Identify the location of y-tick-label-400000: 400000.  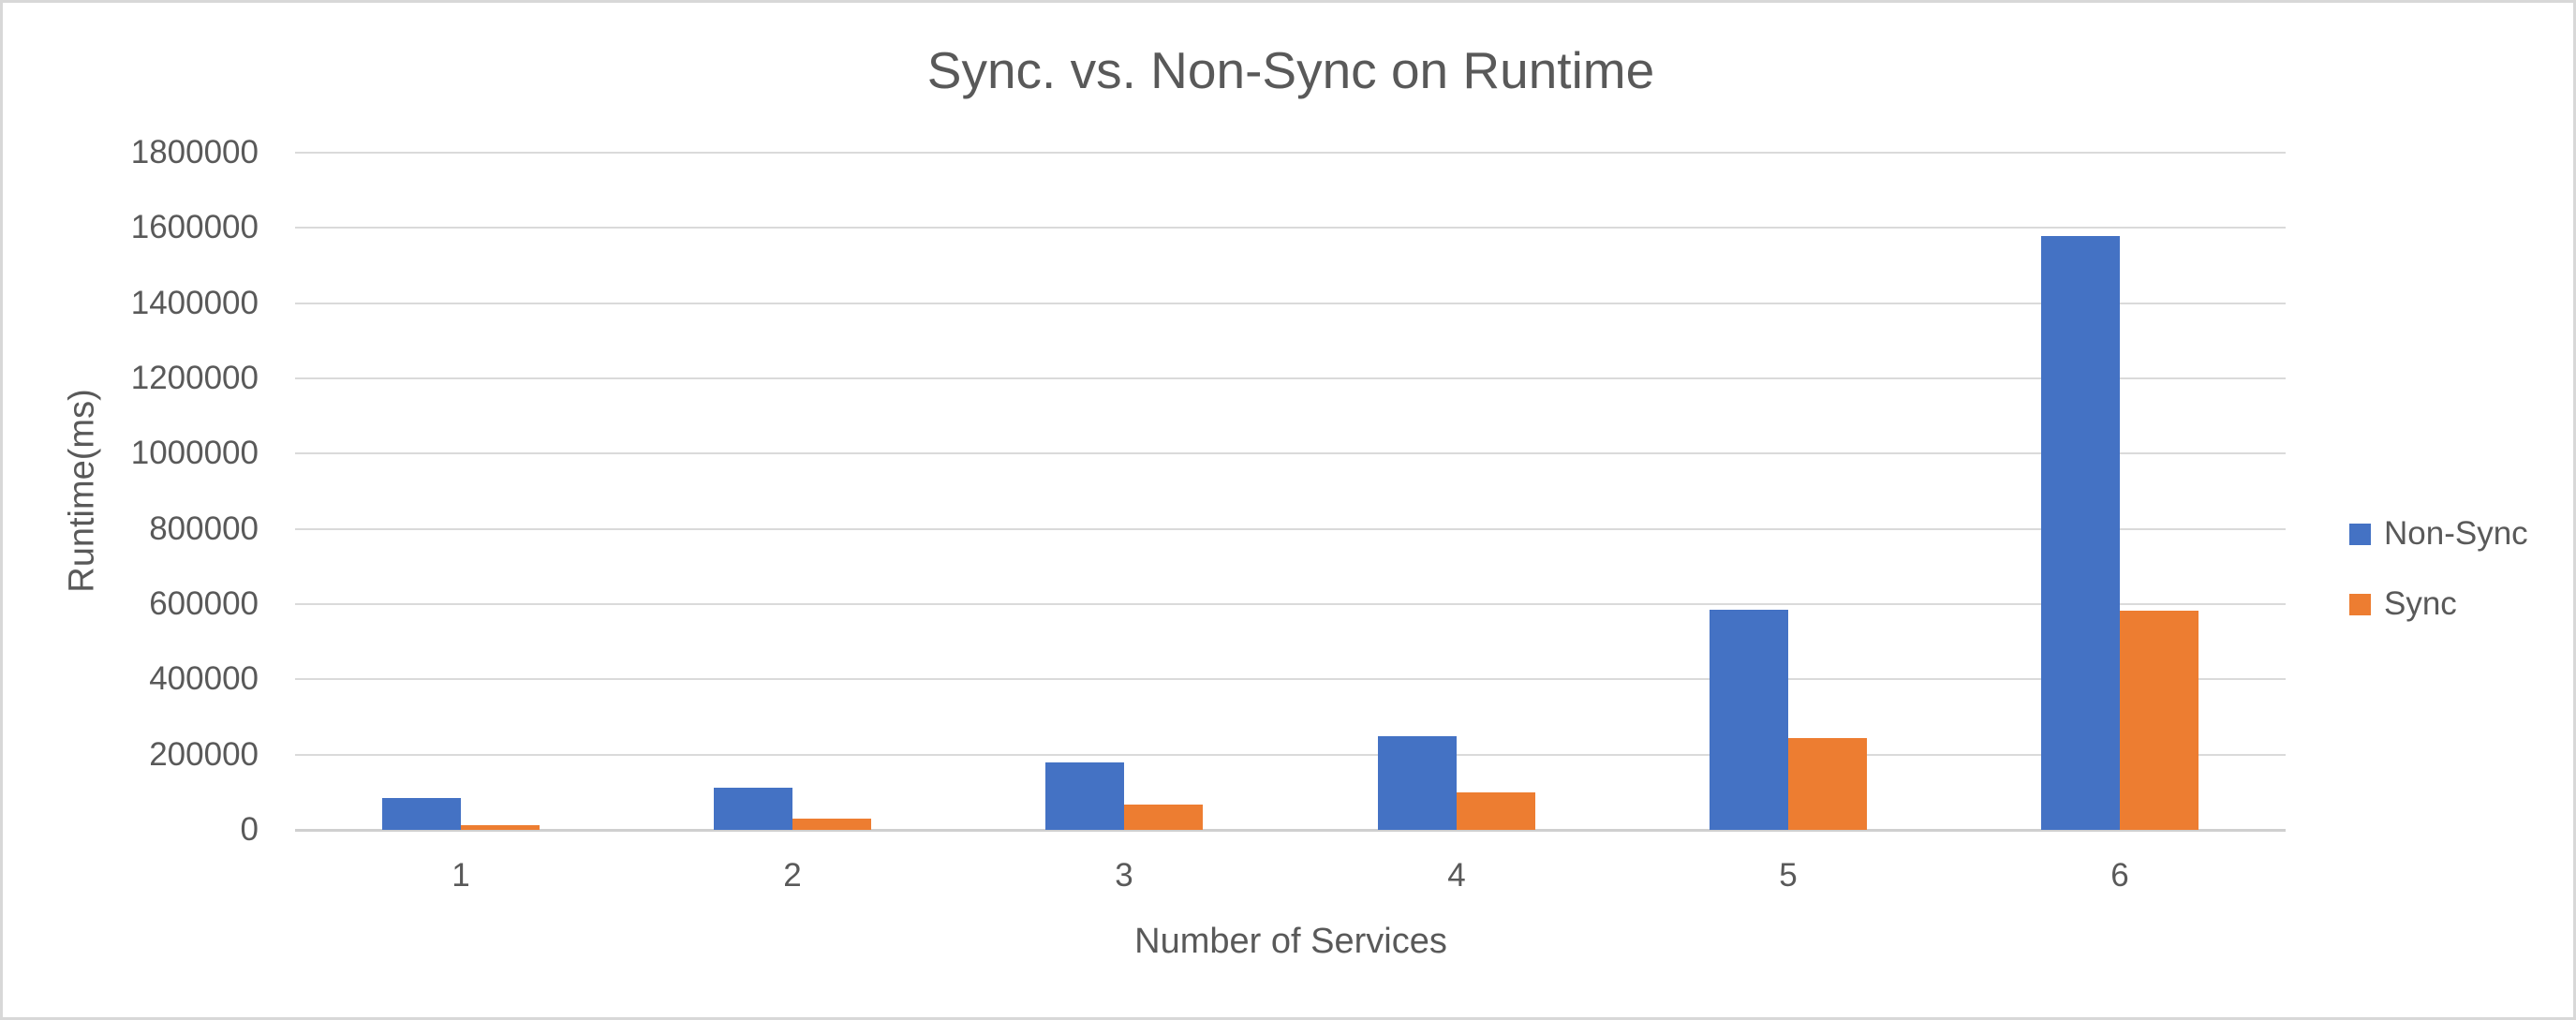
(204, 679).